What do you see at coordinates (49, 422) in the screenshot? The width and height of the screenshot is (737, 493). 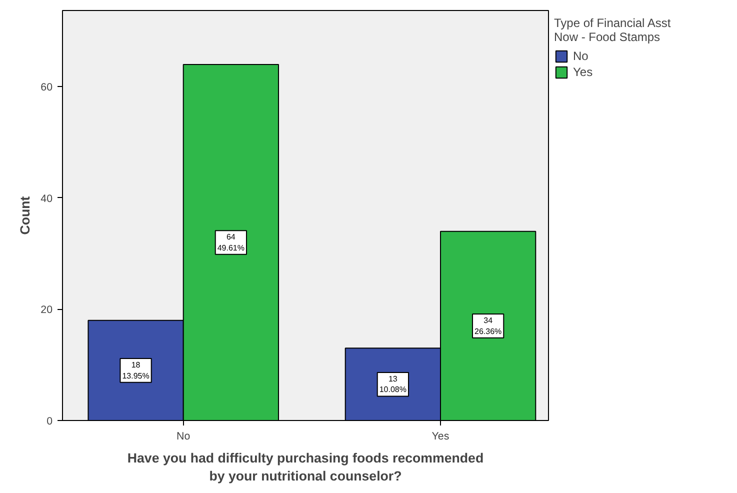 I see `y-tick-label: 0` at bounding box center [49, 422].